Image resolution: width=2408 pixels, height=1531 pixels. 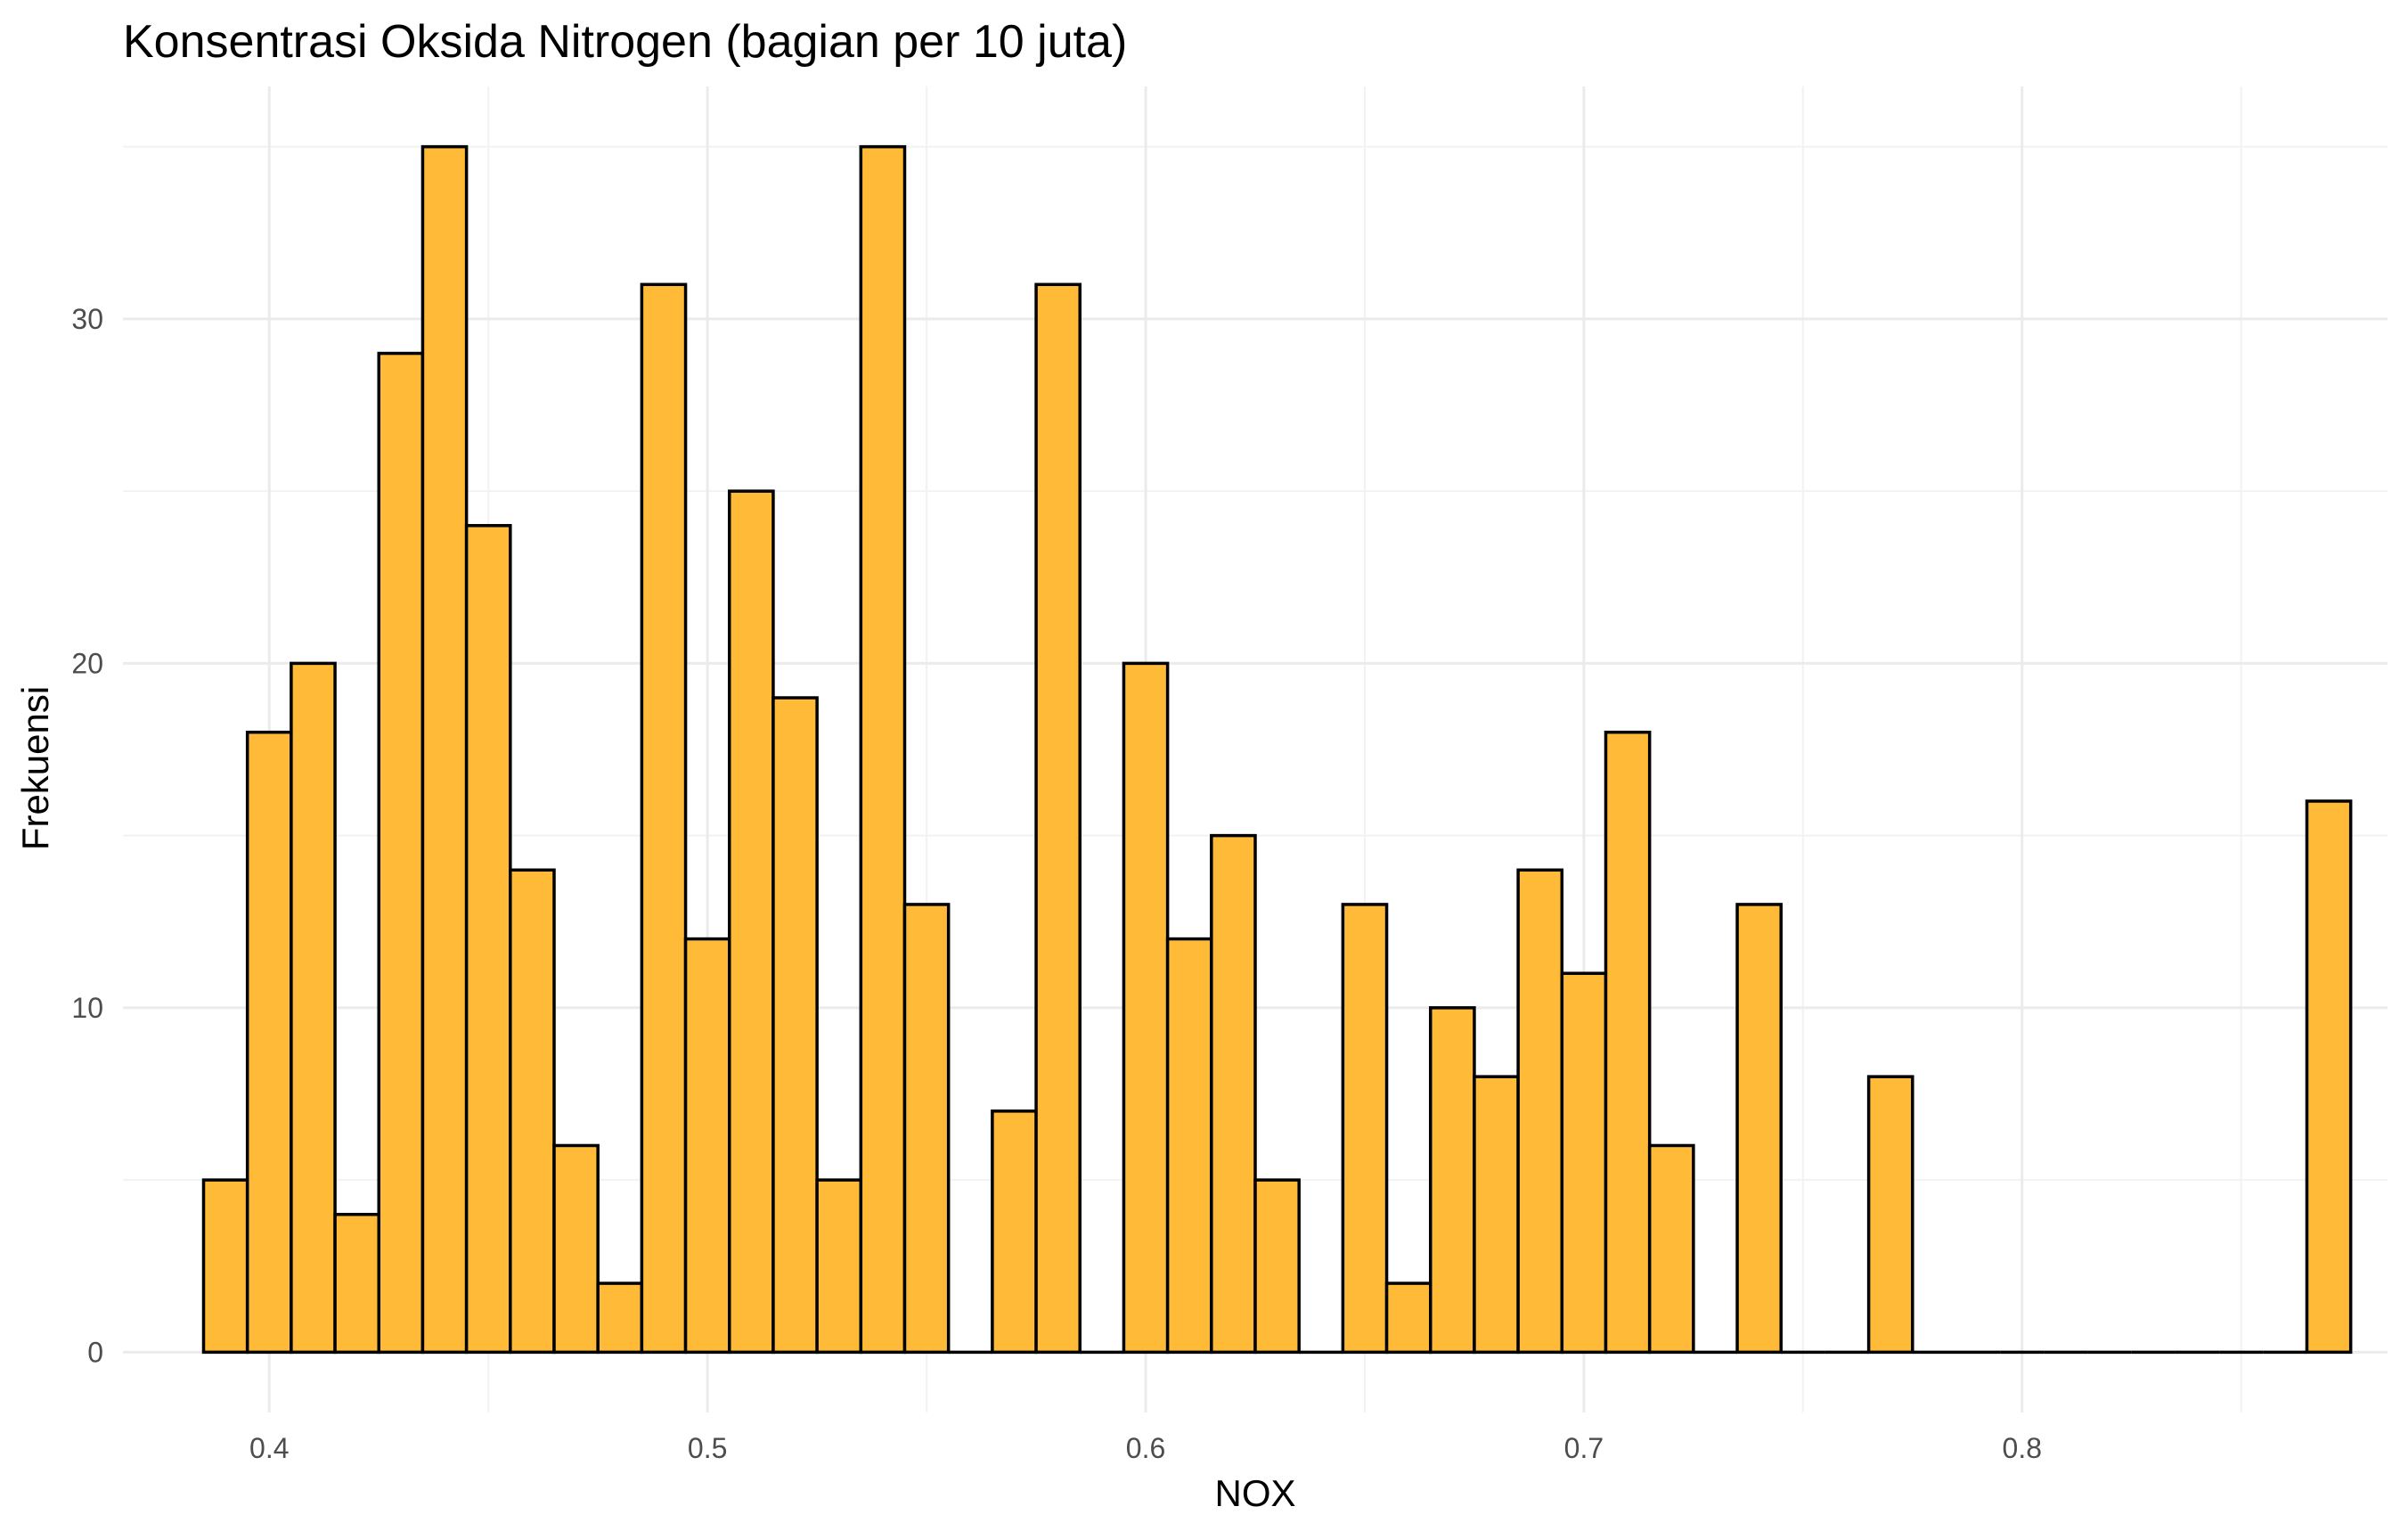 What do you see at coordinates (87, 835) in the screenshot?
I see `y-axis-ticks: 0 10 20 30` at bounding box center [87, 835].